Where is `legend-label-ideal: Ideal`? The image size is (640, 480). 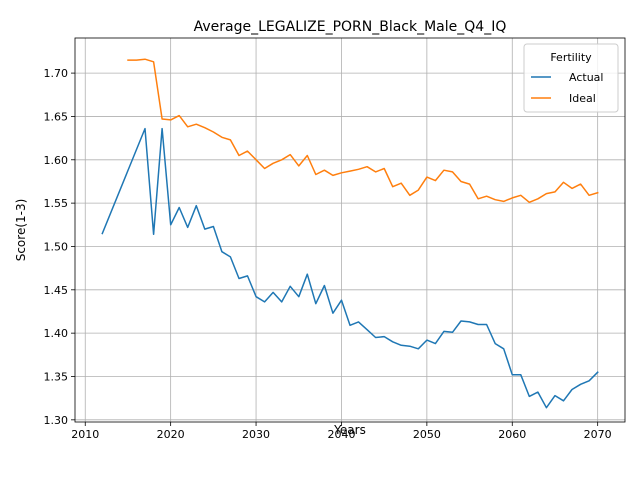
legend-label-ideal: Ideal is located at coordinates (582, 98).